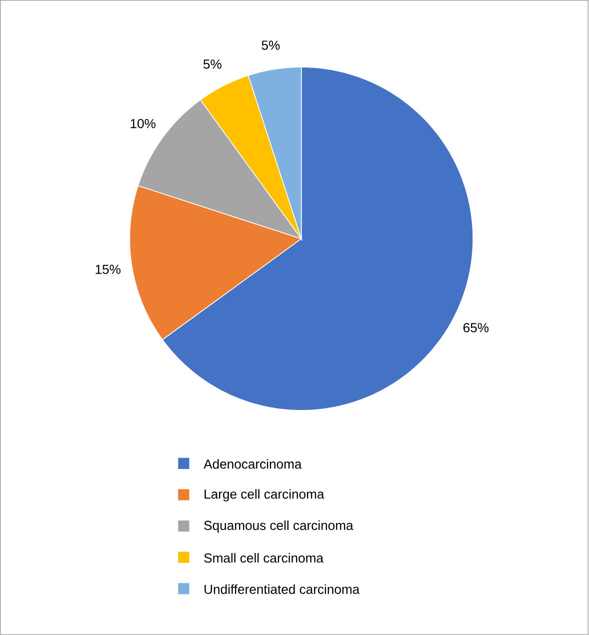 The height and width of the screenshot is (635, 589). What do you see at coordinates (279, 526) in the screenshot?
I see `legend-label: Squamous cell carcinoma` at bounding box center [279, 526].